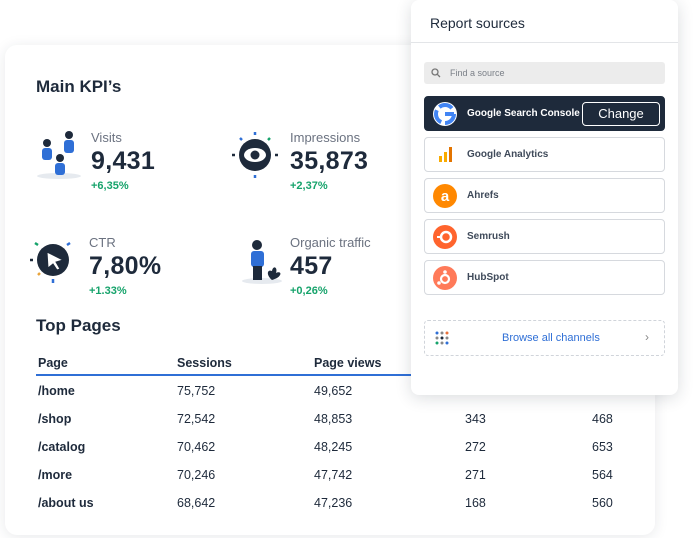 This screenshot has width=700, height=538. I want to click on svg-text: a, so click(445, 196).